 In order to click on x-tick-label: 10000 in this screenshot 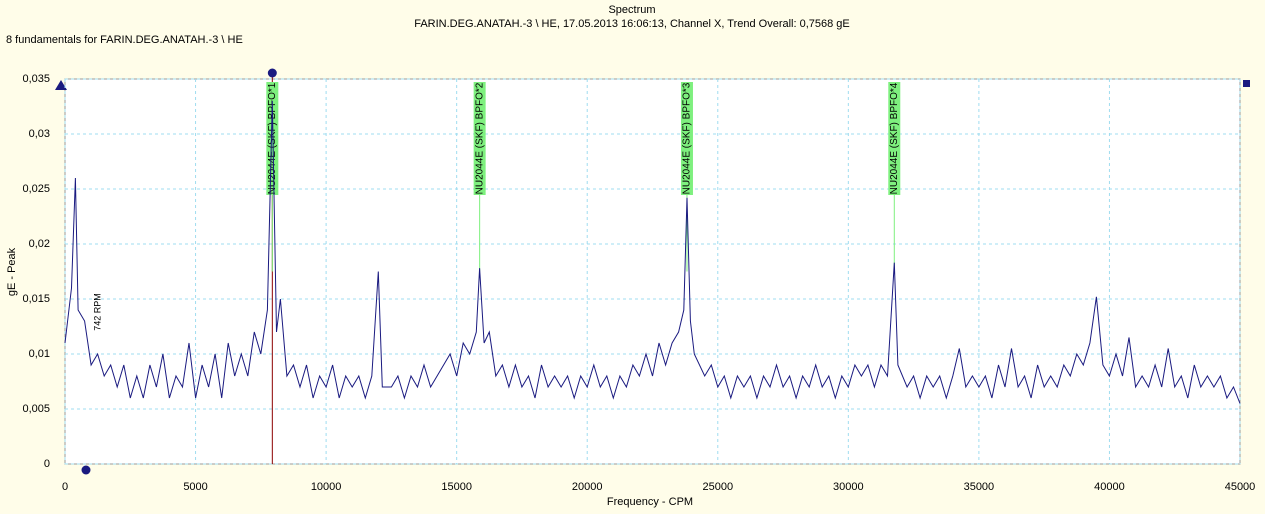, I will do `click(326, 487)`.